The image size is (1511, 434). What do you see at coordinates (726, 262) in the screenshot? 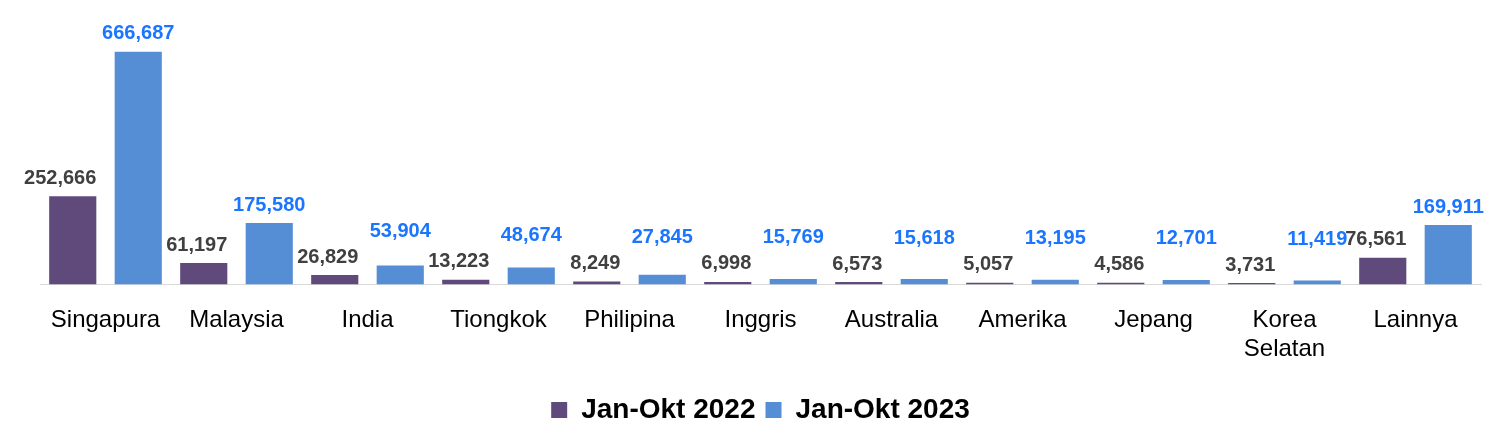
I see `data-label: 6,998` at bounding box center [726, 262].